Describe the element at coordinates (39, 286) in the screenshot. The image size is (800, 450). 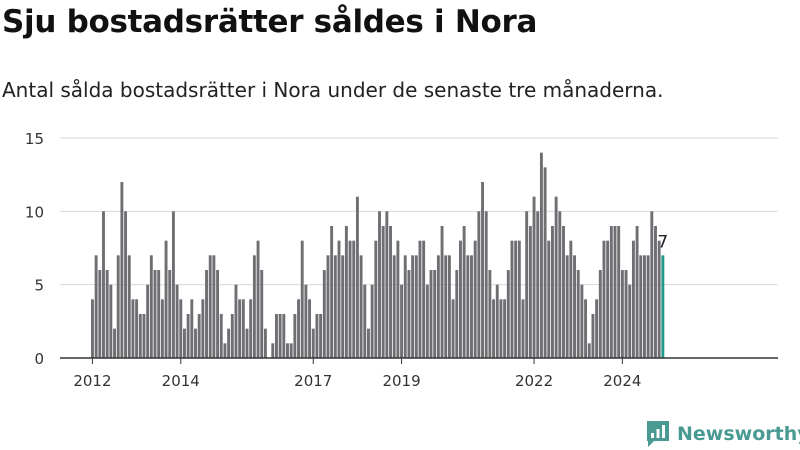
I see `y-tick-label: 5` at that location.